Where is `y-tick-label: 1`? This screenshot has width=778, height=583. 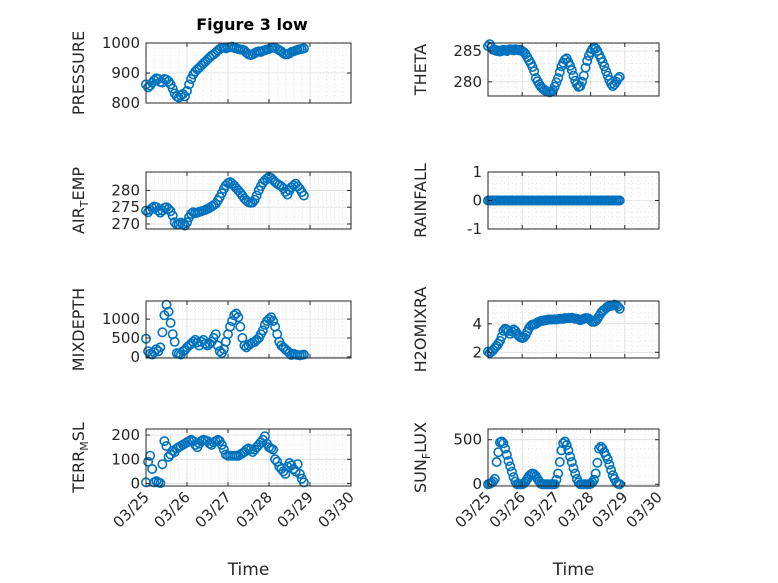
y-tick-label: 1 is located at coordinates (477, 172).